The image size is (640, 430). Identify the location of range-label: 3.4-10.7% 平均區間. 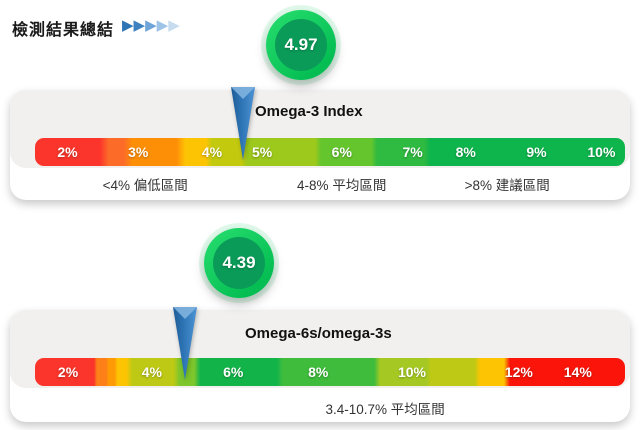
(385, 409).